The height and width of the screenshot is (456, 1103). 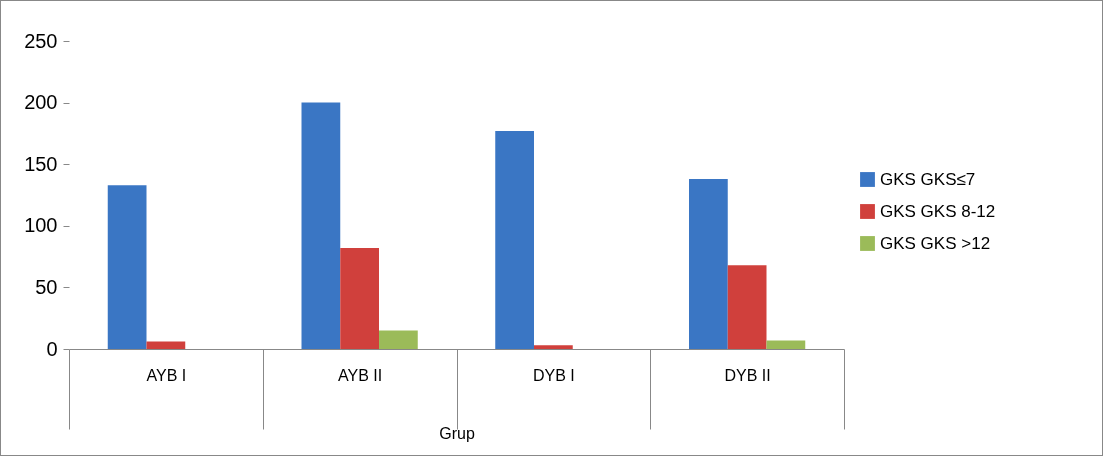 What do you see at coordinates (935, 243) in the screenshot?
I see `legend-label: GKS GKS >12` at bounding box center [935, 243].